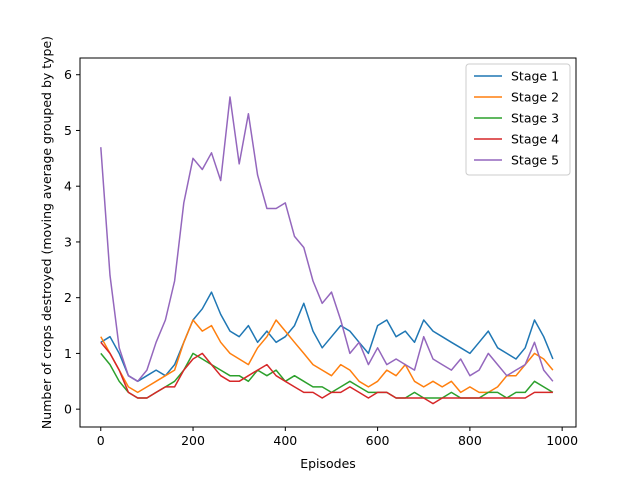 The height and width of the screenshot is (480, 640). What do you see at coordinates (470, 440) in the screenshot?
I see `x-tick-label: 800` at bounding box center [470, 440].